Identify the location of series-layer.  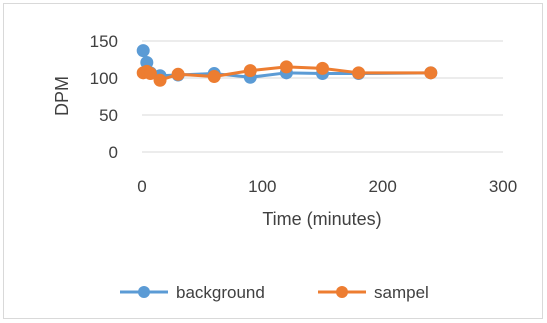
(287, 65).